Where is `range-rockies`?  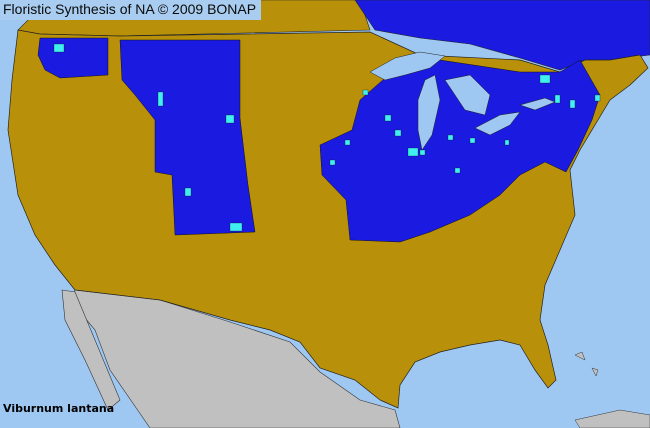
range-rockies is located at coordinates (187, 137).